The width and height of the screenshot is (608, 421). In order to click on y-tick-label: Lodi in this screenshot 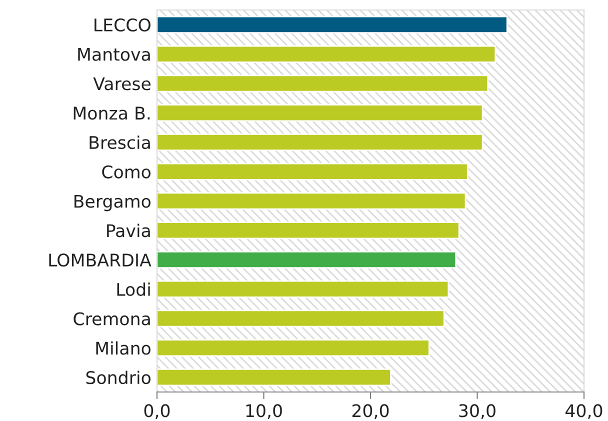, I will do `click(133, 289)`.